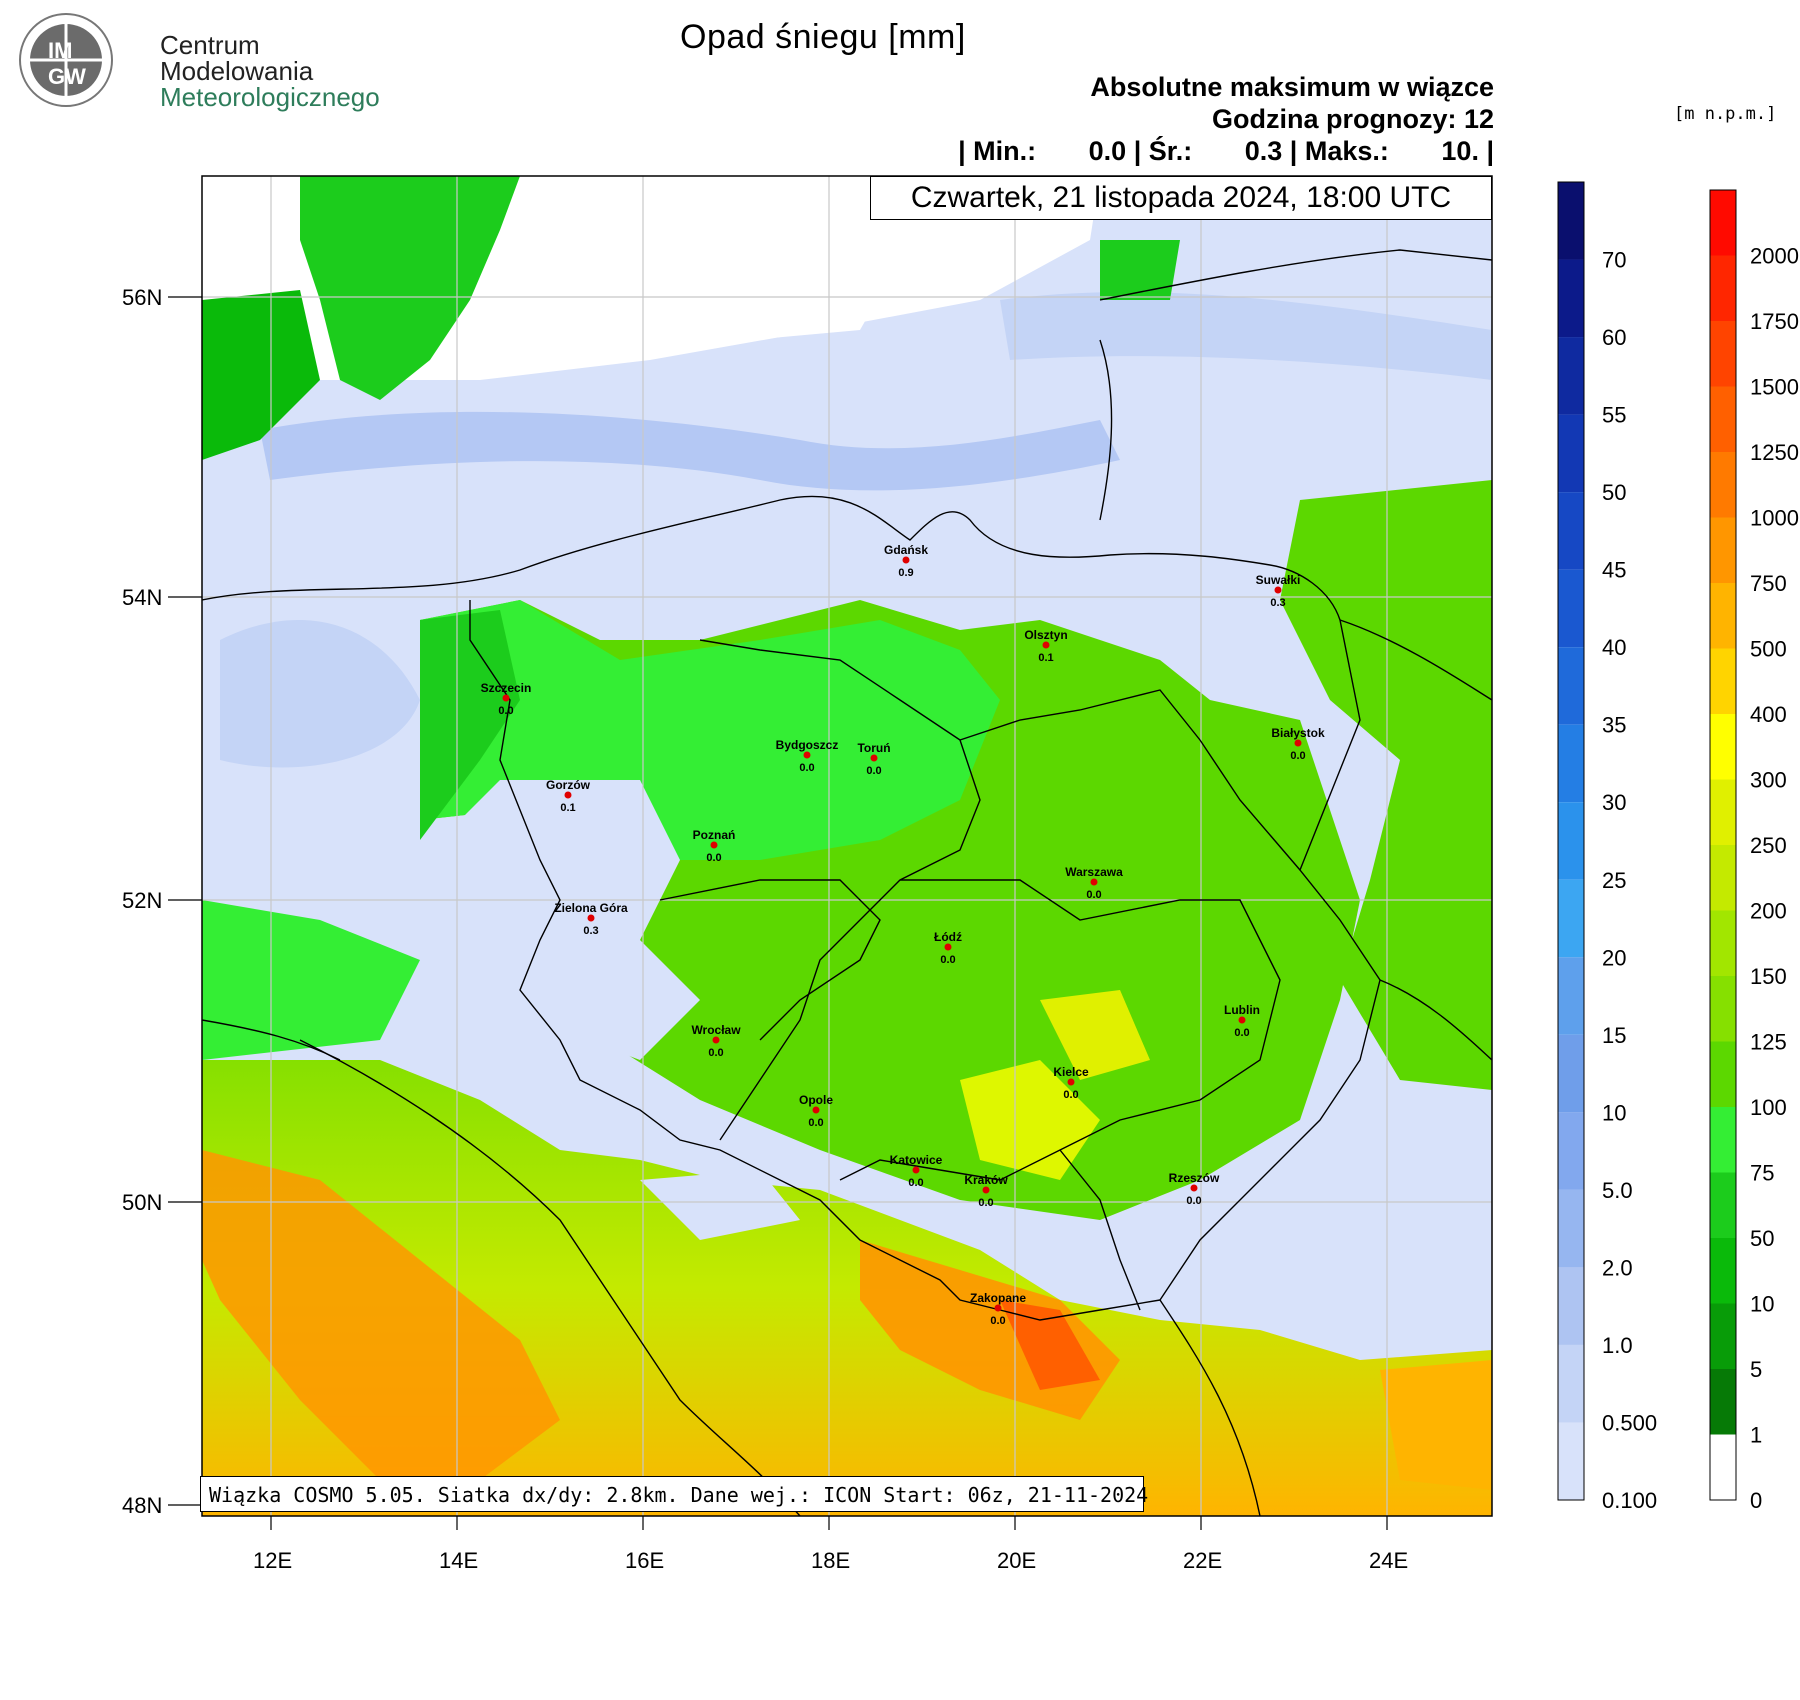 This screenshot has width=1800, height=1700. What do you see at coordinates (272, 1560) in the screenshot?
I see `lon-tick-12e: 12E` at bounding box center [272, 1560].